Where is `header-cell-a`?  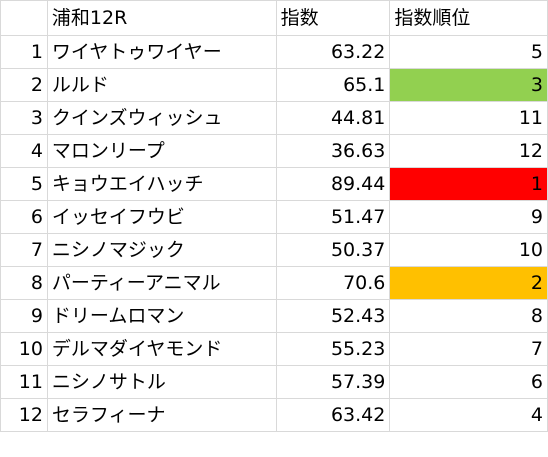 header-cell-a is located at coordinates (24, 18).